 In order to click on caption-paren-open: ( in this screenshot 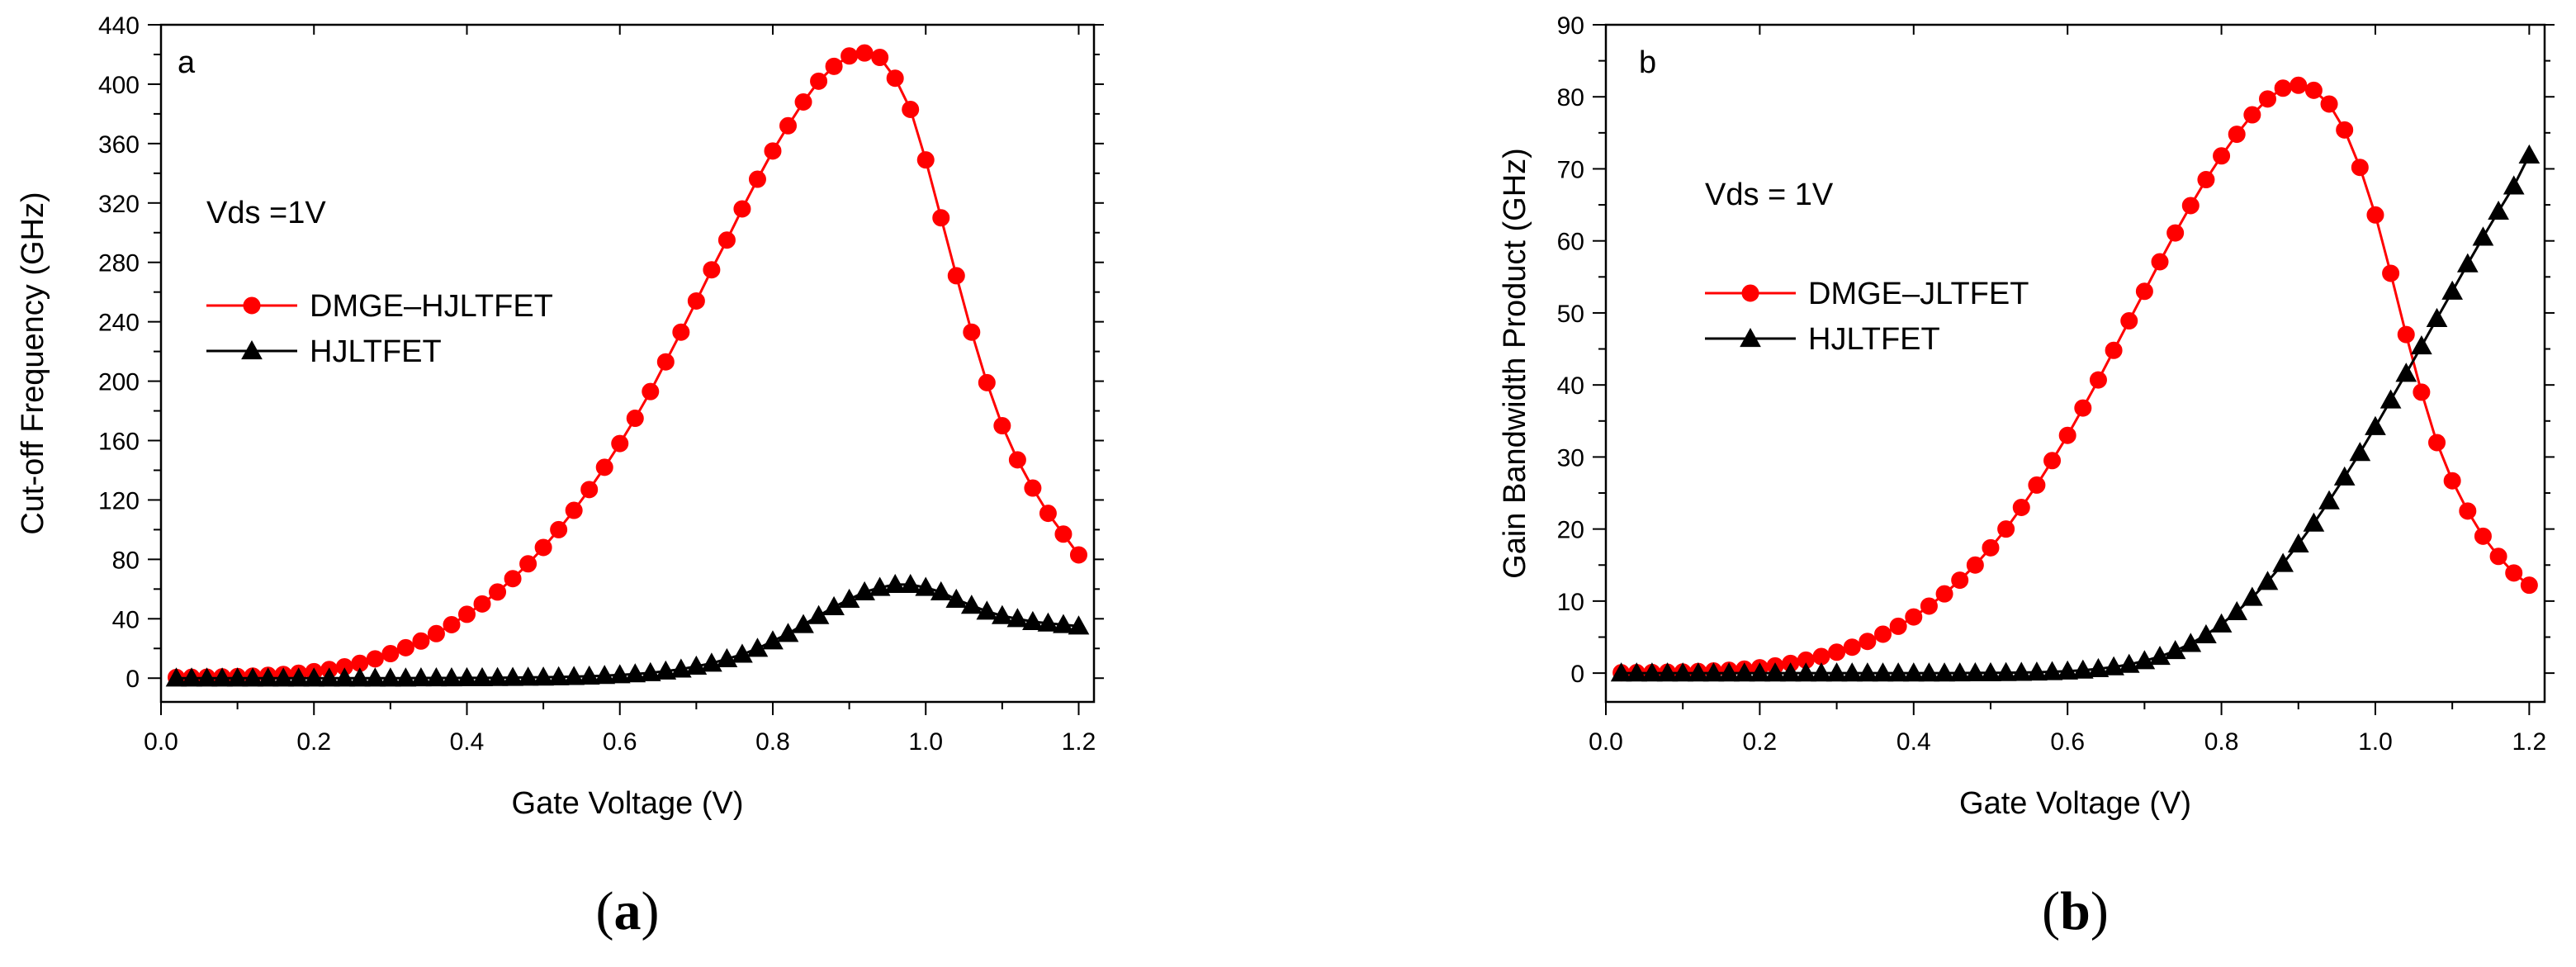, I will do `click(2051, 911)`.